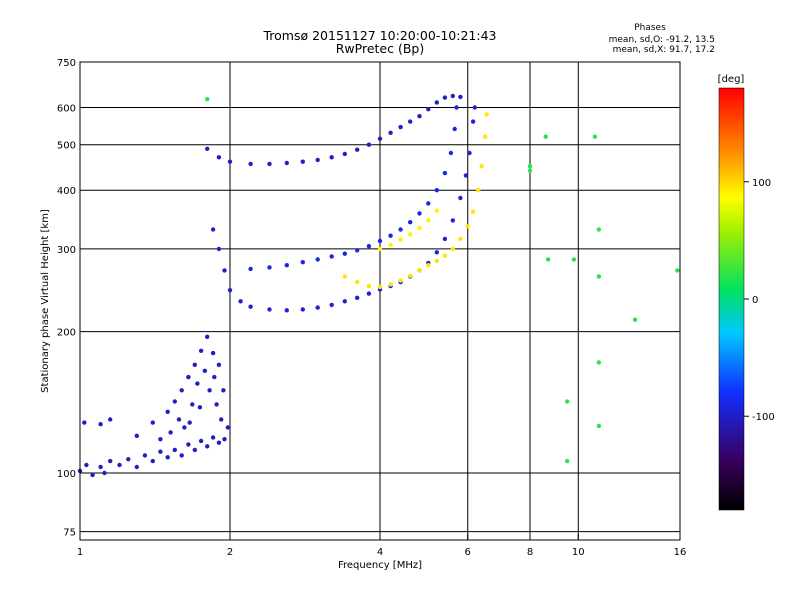 The image size is (800, 600). Describe the element at coordinates (761, 183) in the screenshot. I see `colorbar-tick-label: 100` at that location.